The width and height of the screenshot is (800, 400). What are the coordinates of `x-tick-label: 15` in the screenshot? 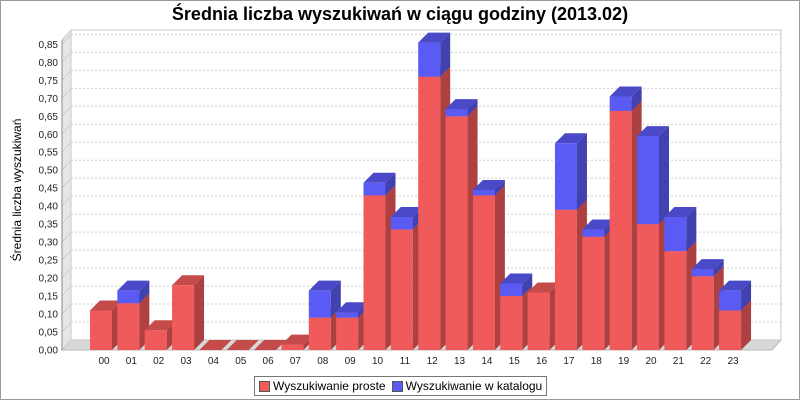 It's located at (515, 361).